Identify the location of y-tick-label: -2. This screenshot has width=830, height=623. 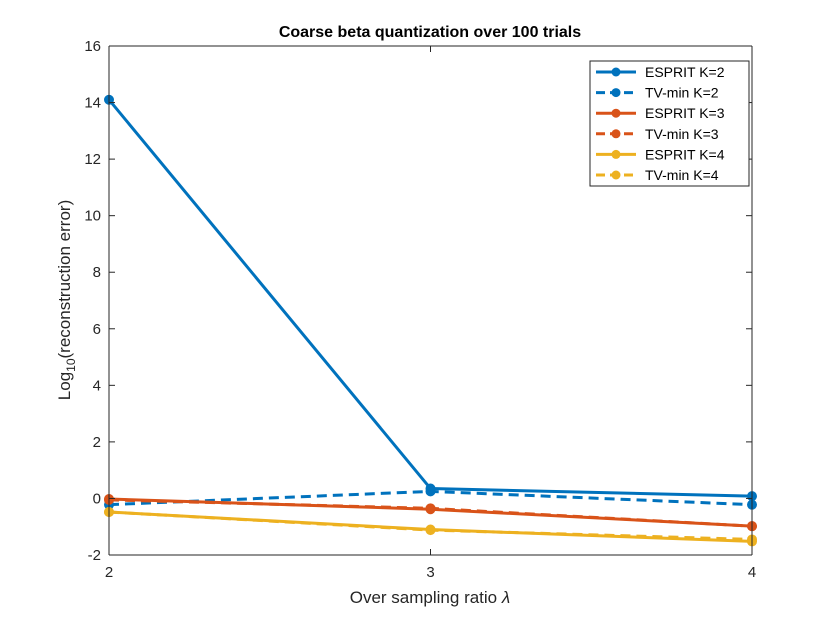
(94, 555).